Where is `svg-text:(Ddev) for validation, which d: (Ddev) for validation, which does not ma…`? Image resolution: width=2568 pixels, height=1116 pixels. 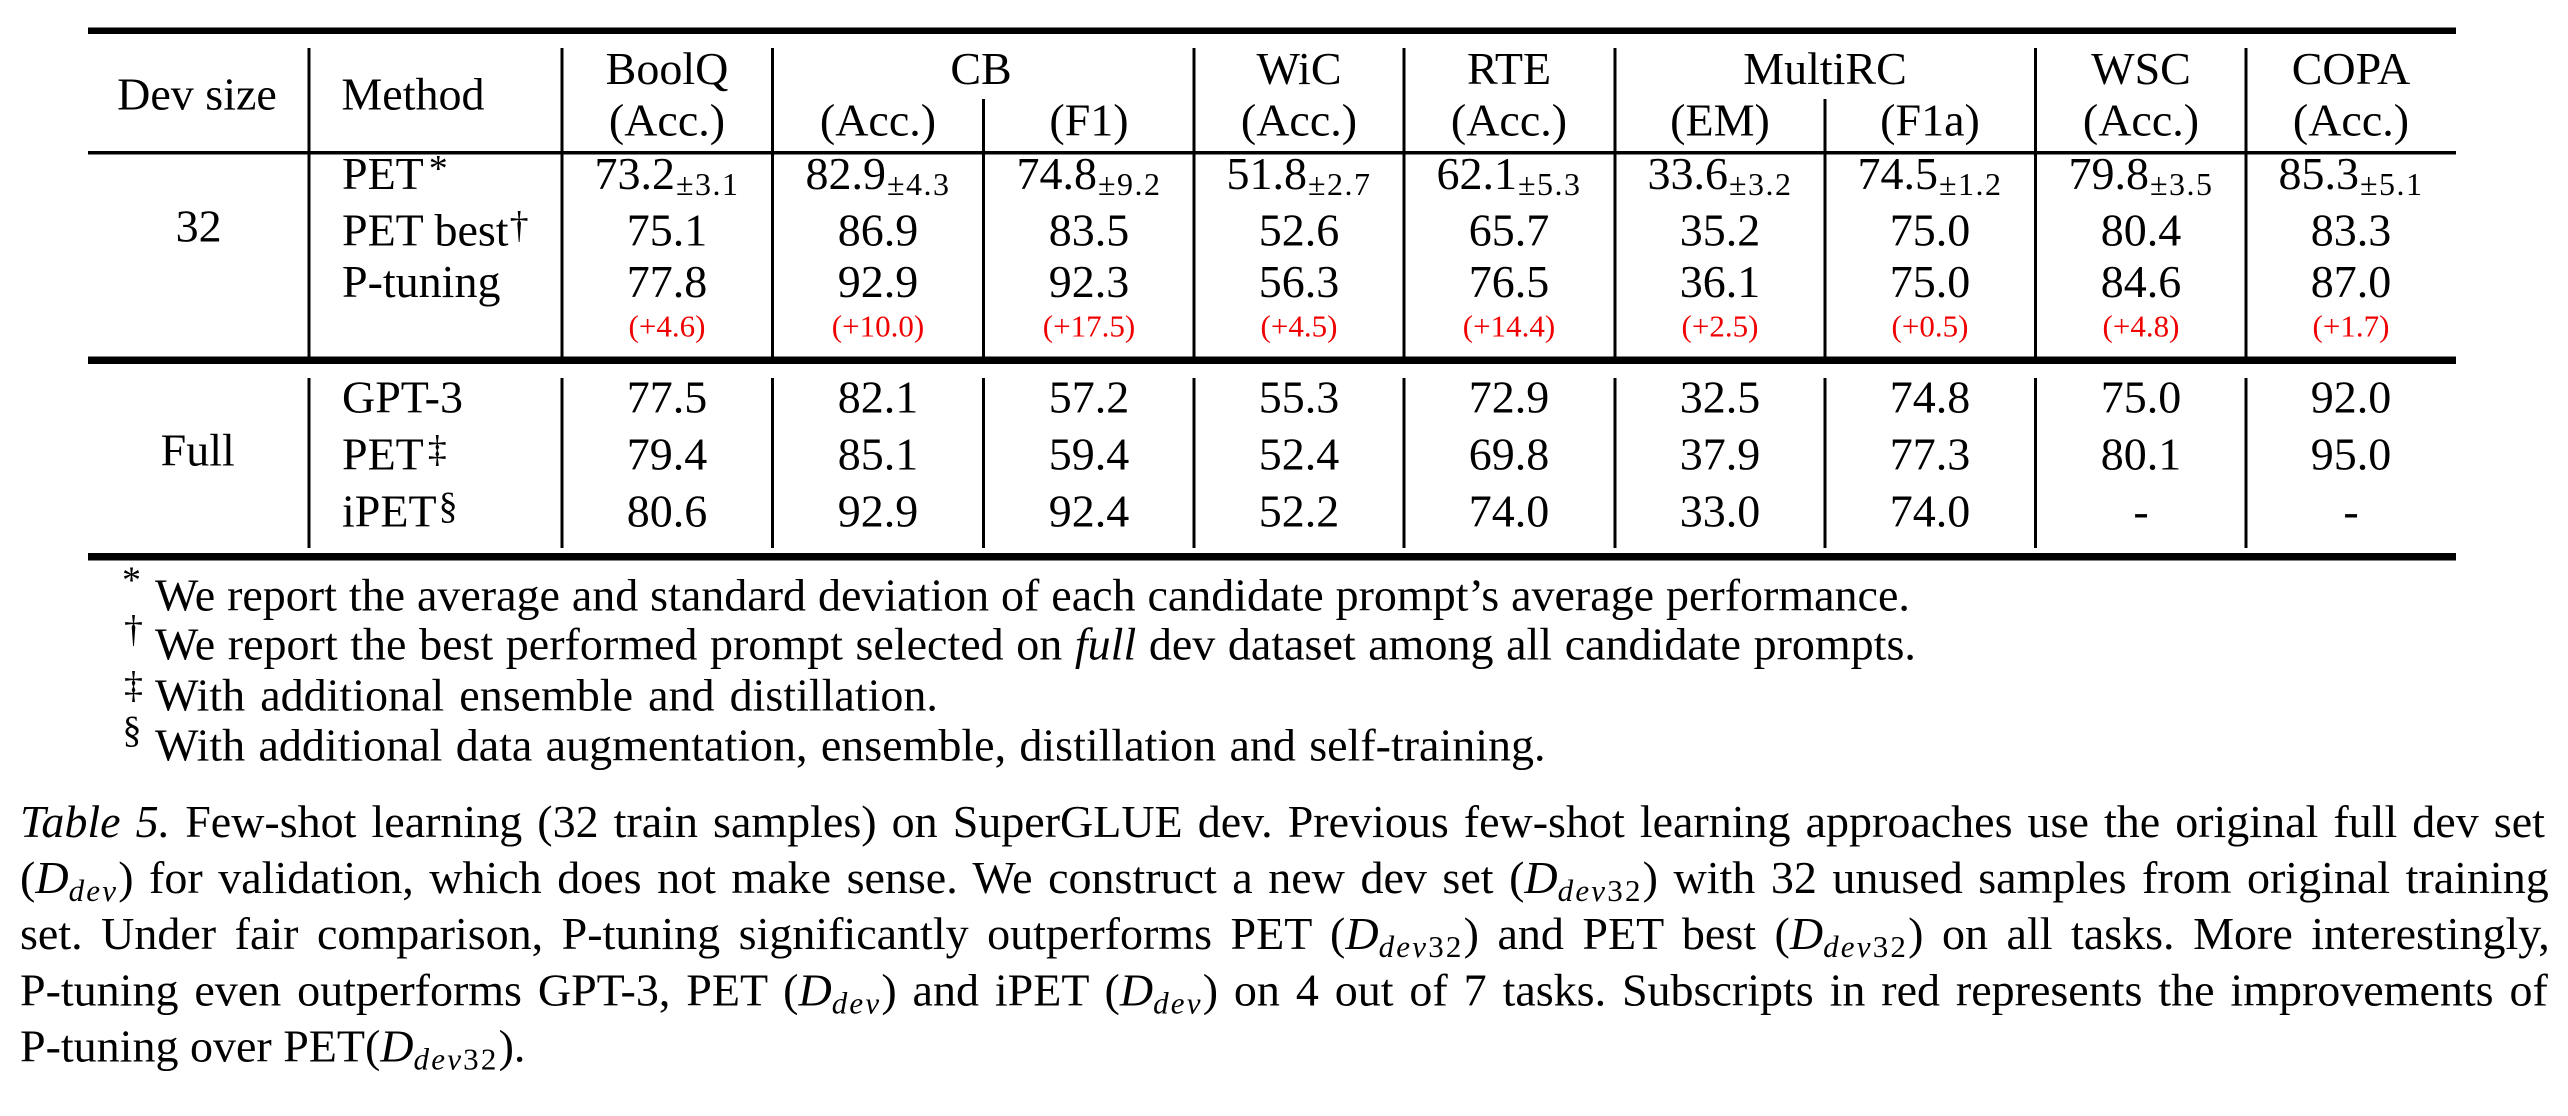
svg-text:(Ddev) for validation, which d: (Ddev) for validation, which does not ma… is located at coordinates (1284, 880).